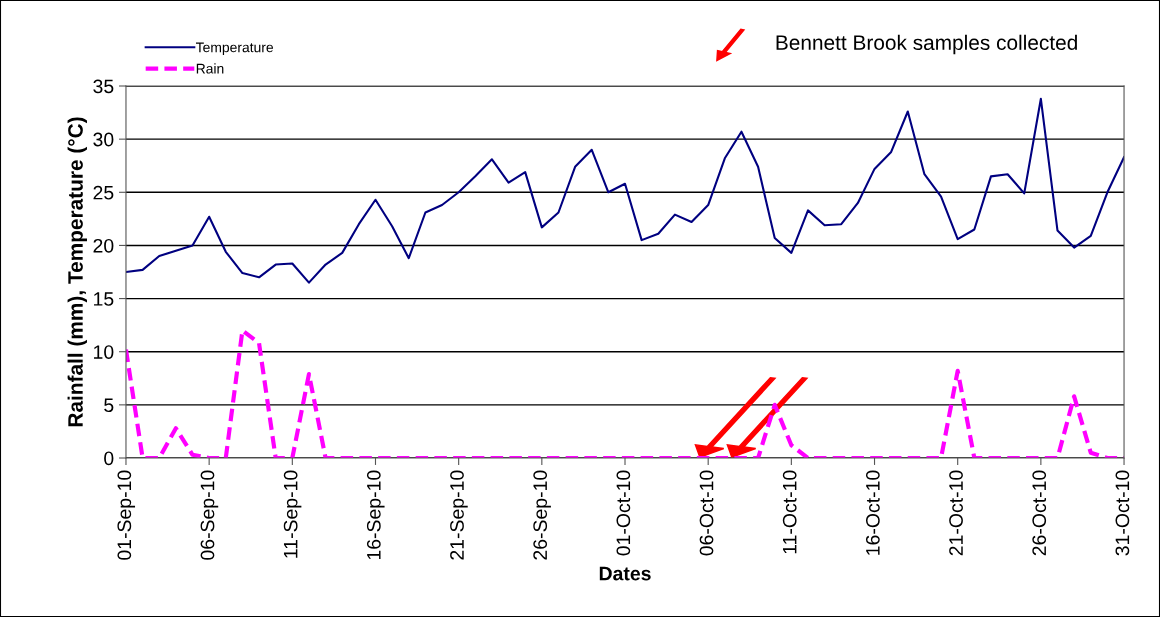 The height and width of the screenshot is (617, 1160). I want to click on y-tick-label: 5, so click(109, 405).